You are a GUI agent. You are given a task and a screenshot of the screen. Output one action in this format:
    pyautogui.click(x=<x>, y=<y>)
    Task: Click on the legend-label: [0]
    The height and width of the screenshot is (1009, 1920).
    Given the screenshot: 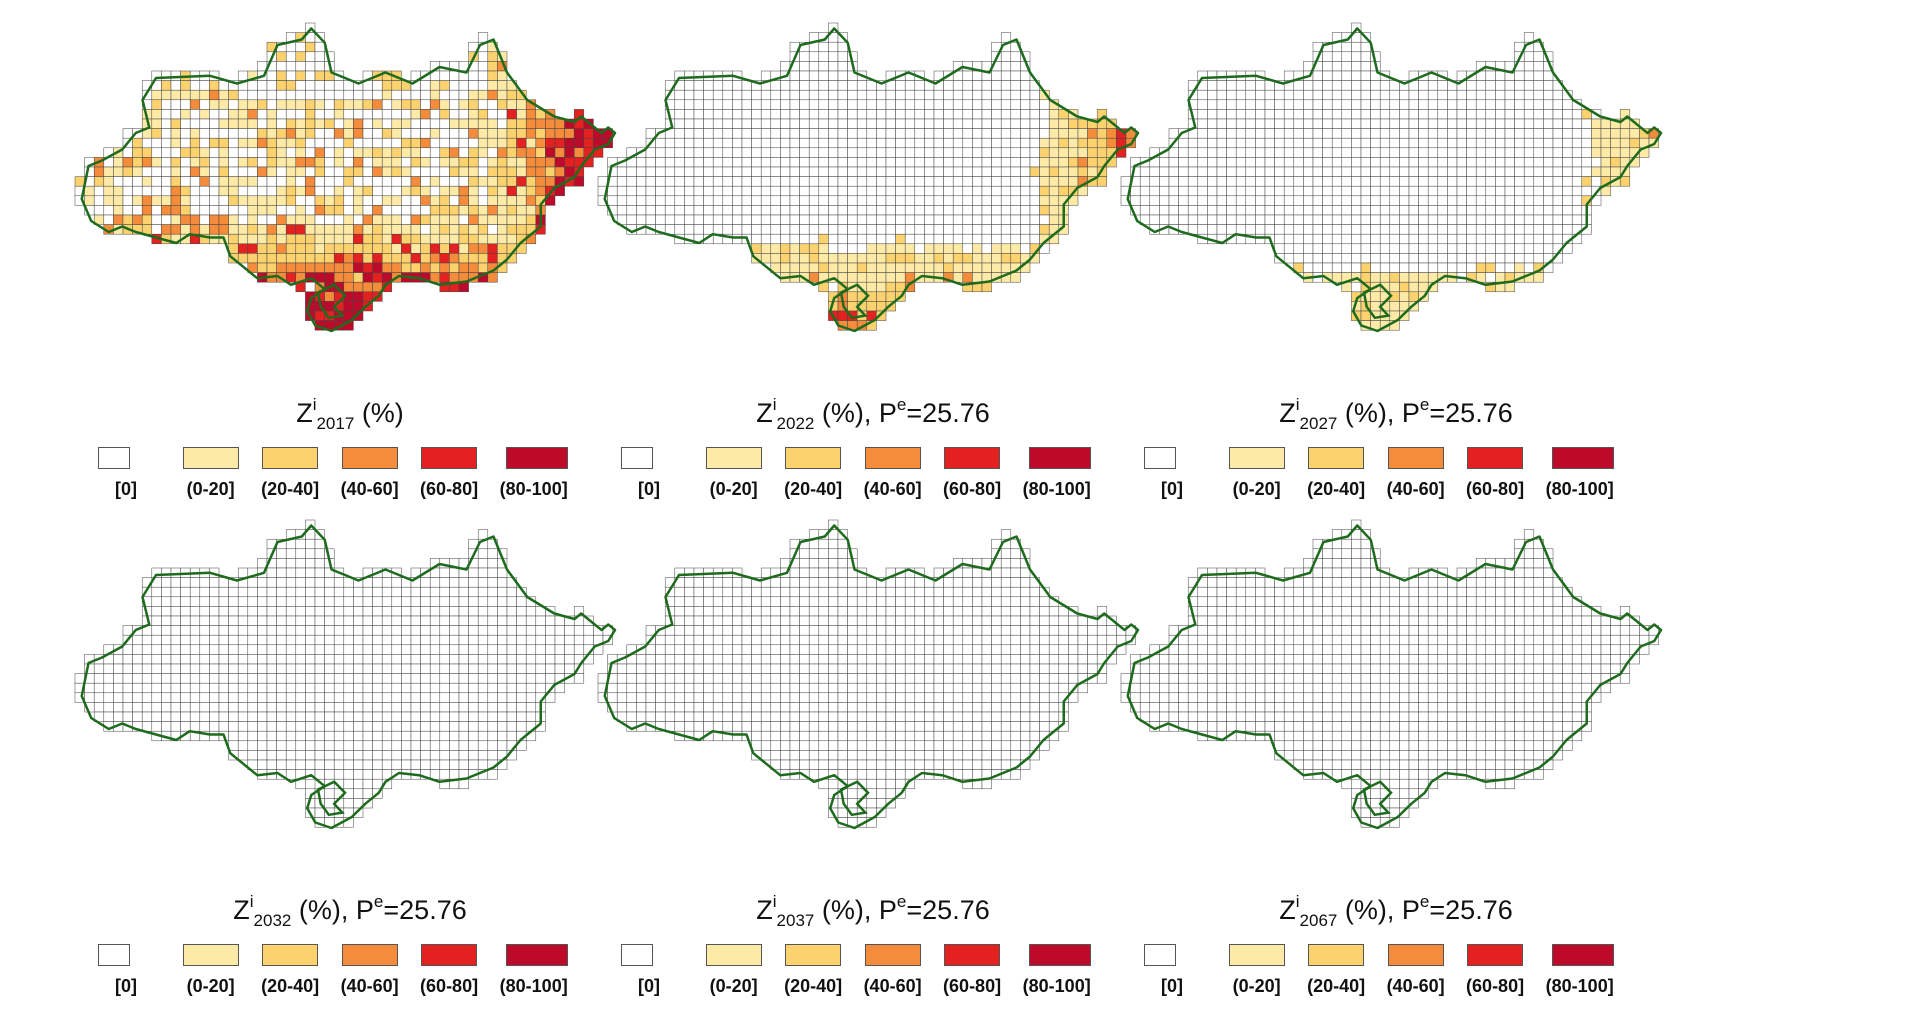 What is the action you would take?
    pyautogui.click(x=1172, y=489)
    